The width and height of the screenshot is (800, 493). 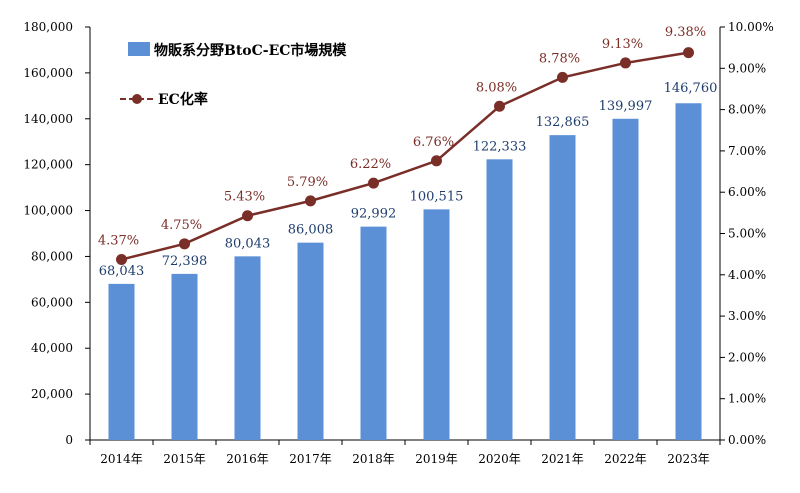 What do you see at coordinates (247, 459) in the screenshot?
I see `x-tick-label: 2016年` at bounding box center [247, 459].